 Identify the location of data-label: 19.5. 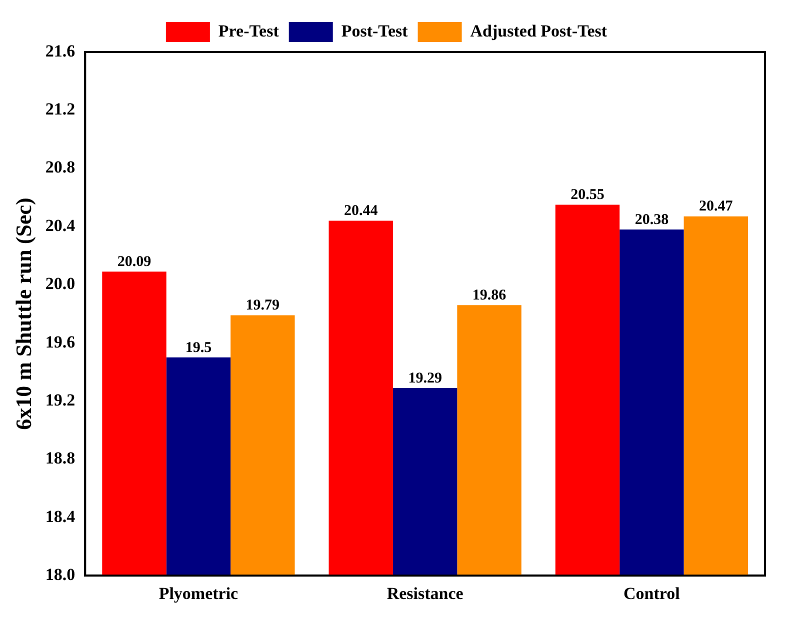
(198, 348).